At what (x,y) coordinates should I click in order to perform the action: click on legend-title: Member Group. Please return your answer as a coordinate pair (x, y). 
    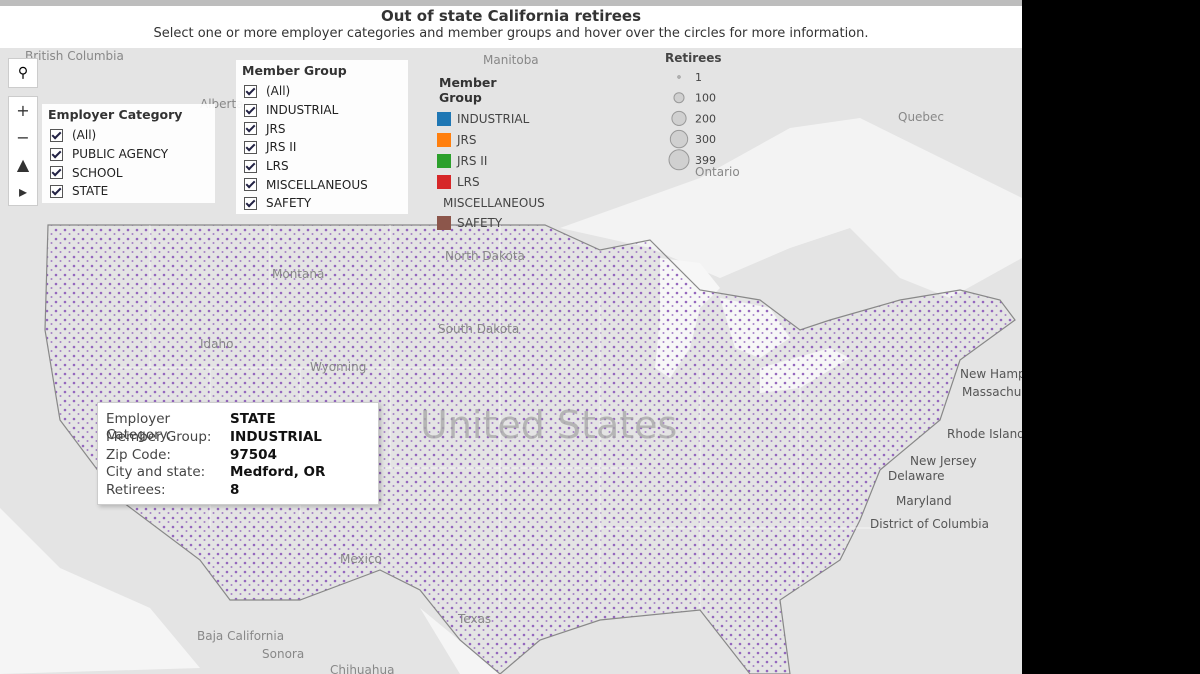
    Looking at the image, I should click on (468, 90).